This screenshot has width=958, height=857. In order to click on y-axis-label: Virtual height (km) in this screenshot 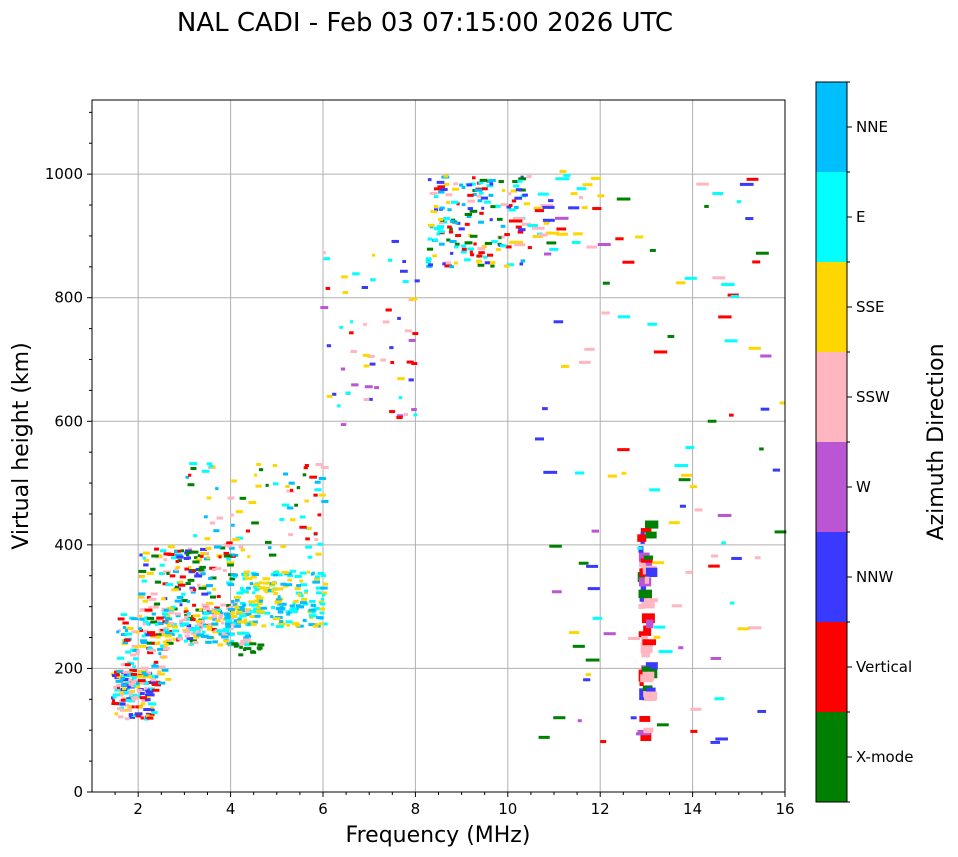, I will do `click(21, 445)`.